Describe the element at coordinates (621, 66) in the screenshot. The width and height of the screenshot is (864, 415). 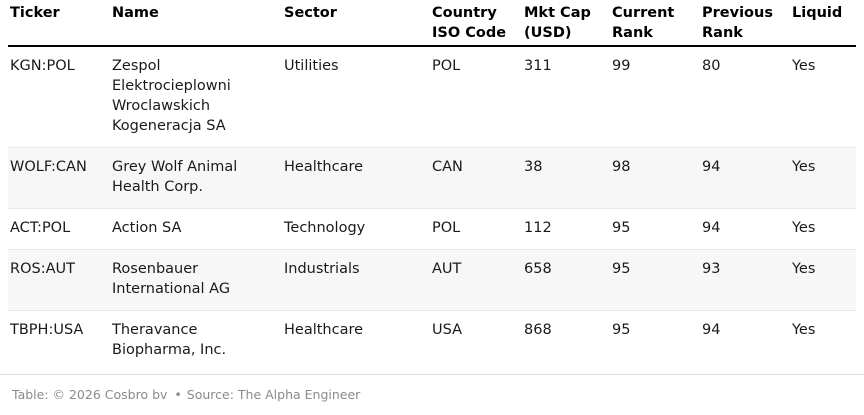
I see `cell-current-rank: 99` at that location.